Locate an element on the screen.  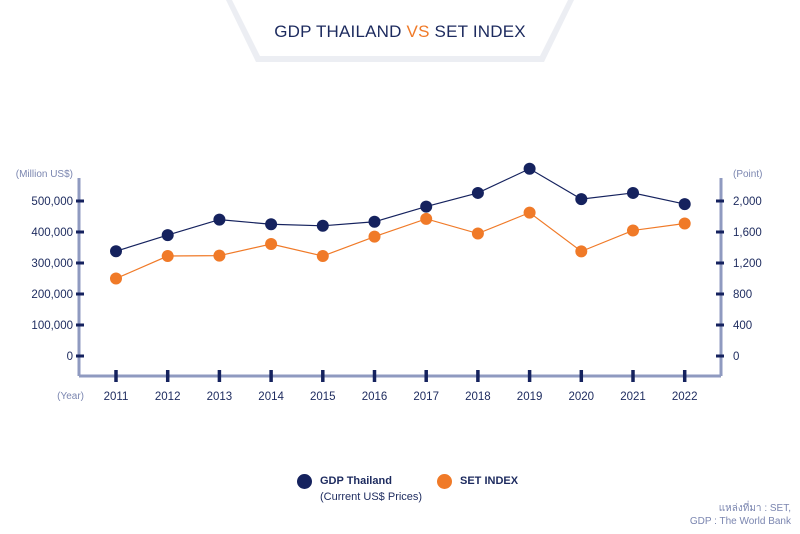
right-axis-tick-label: 1,600 is located at coordinates (747, 233).